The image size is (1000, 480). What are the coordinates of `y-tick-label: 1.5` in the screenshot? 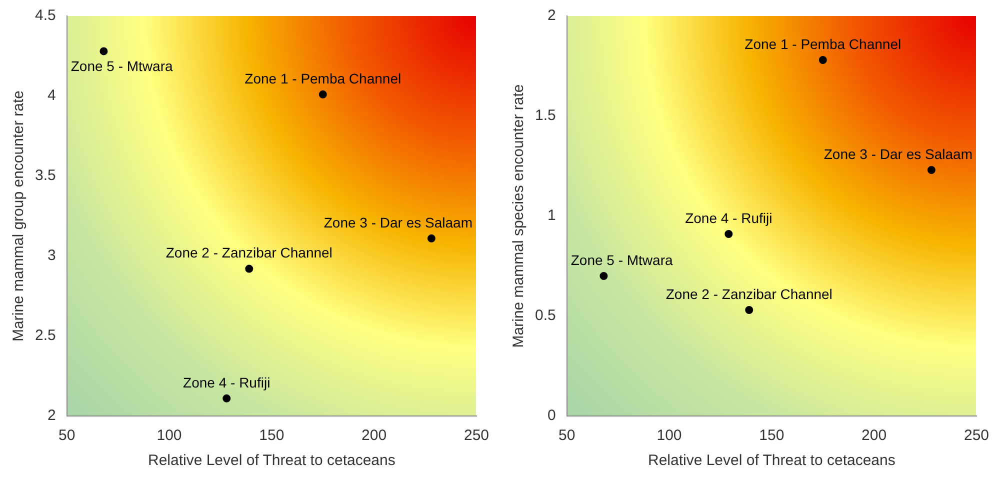 It's located at (545, 115).